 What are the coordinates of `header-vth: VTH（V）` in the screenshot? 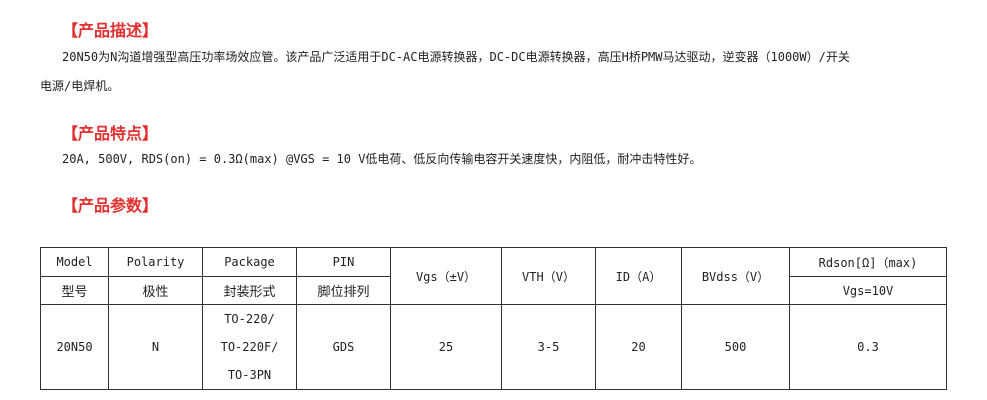 It's located at (548, 276).